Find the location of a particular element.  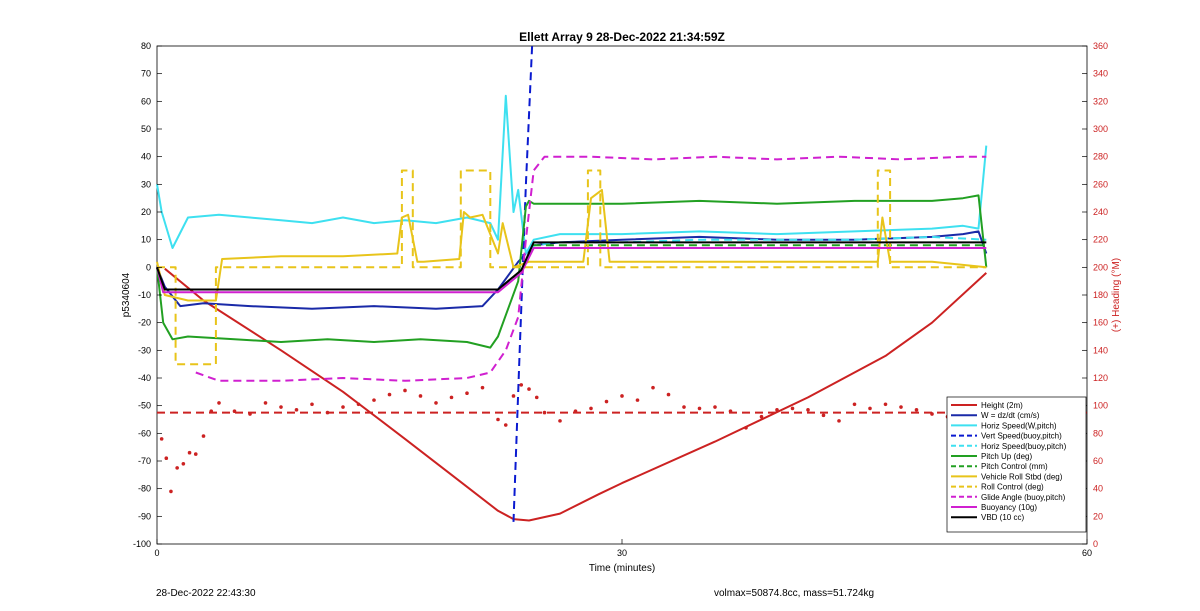

y-tick-label: -50 is located at coordinates (144, 406).